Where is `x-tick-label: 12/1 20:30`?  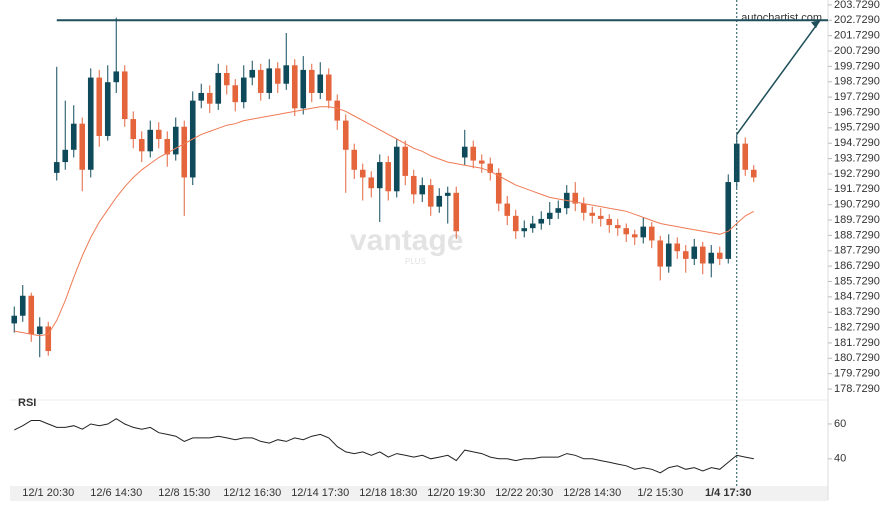
x-tick-label: 12/1 20:30 is located at coordinates (48, 493).